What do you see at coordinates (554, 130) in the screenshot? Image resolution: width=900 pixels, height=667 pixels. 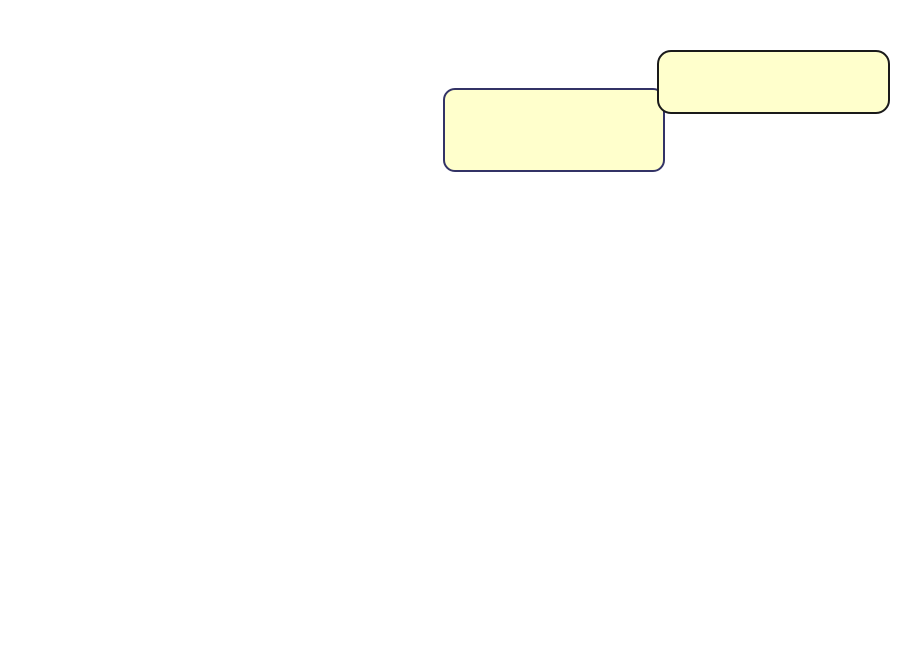 I see `callout-2018-peak` at bounding box center [554, 130].